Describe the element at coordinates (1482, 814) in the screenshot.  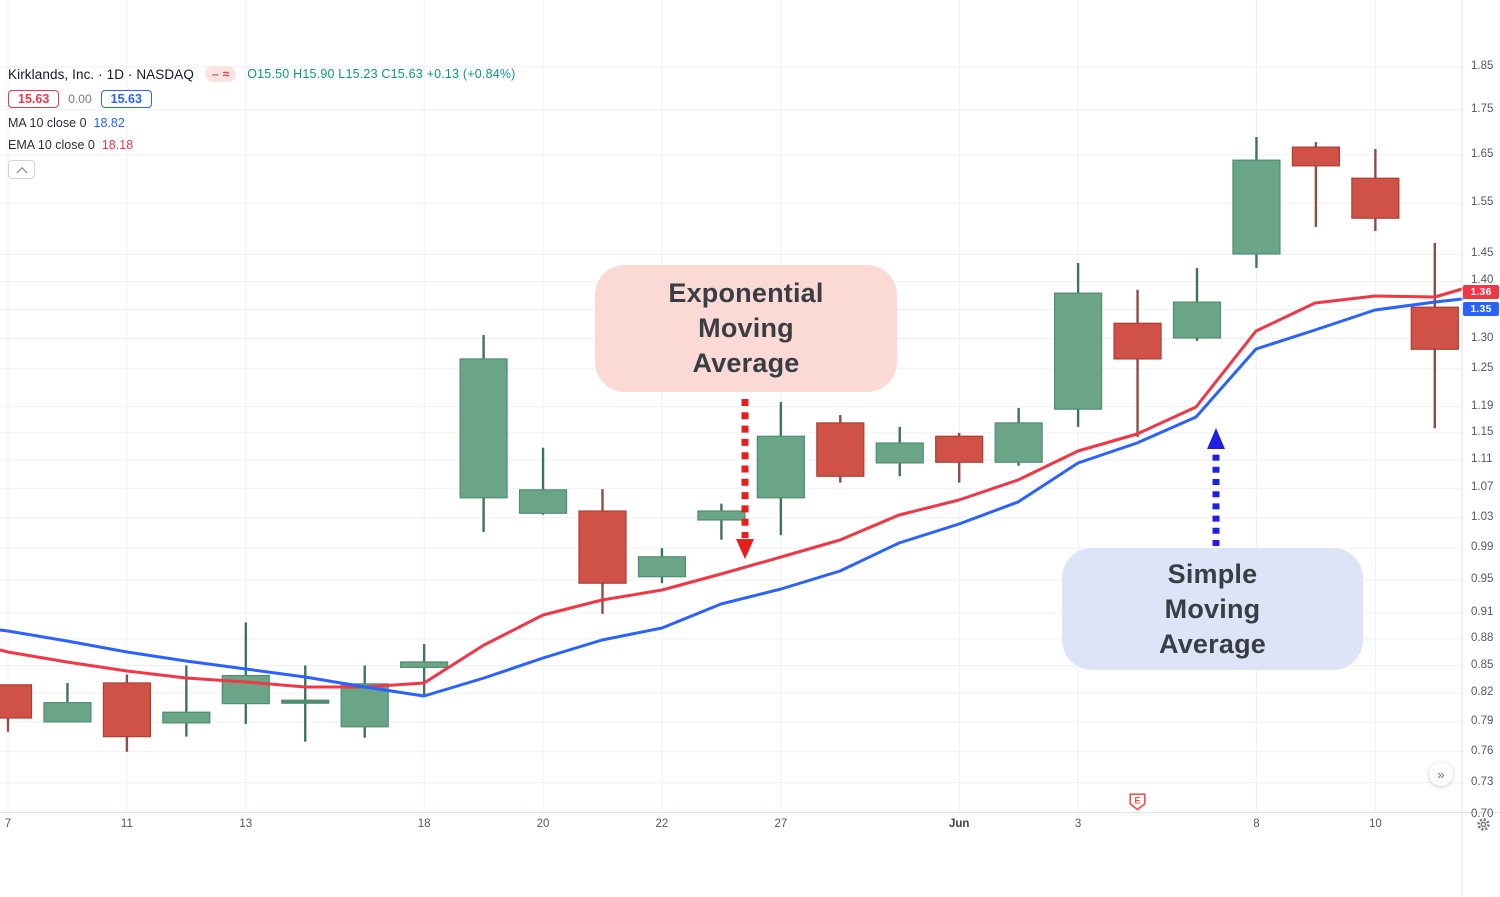
I see `price-axis-label: 0.70` at that location.